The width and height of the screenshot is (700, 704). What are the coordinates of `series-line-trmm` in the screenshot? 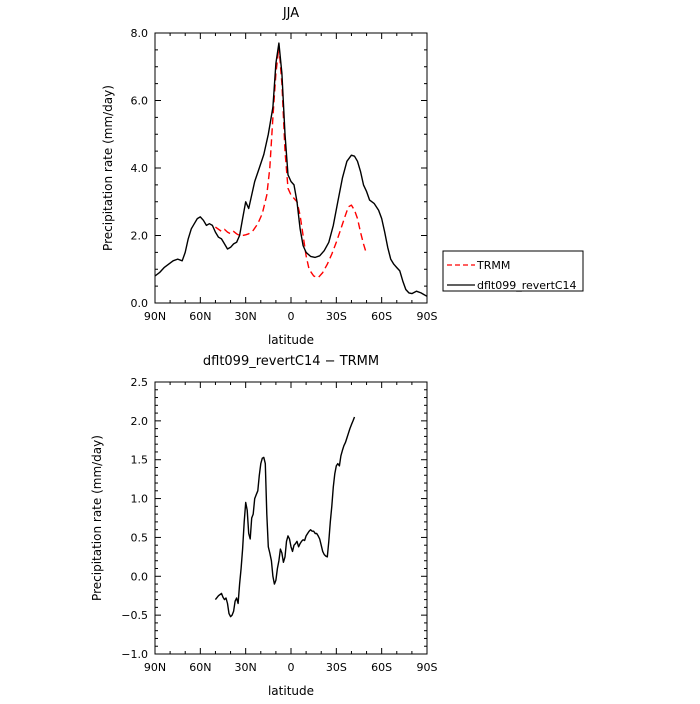 It's located at (291, 162).